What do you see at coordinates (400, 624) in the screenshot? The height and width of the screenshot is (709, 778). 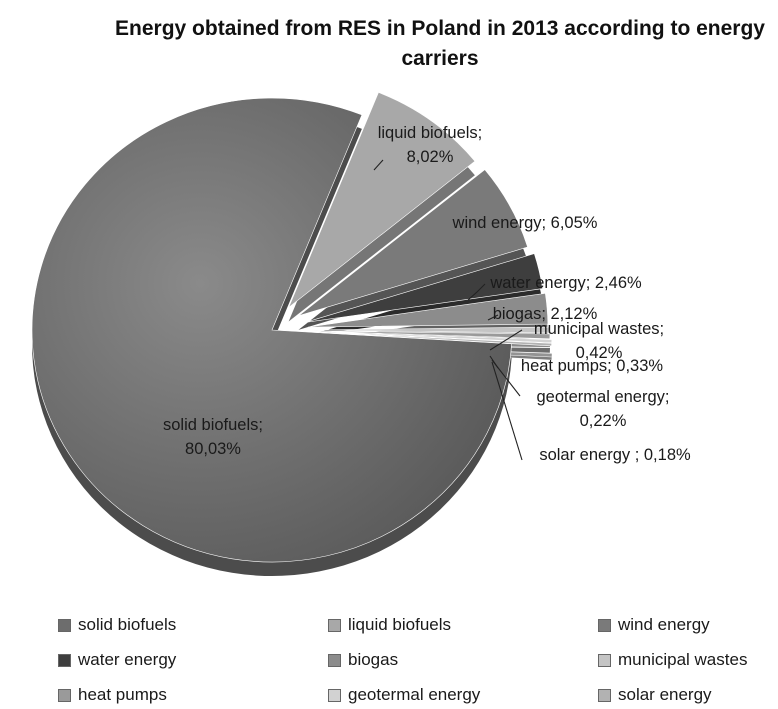 I see `legend-label: liquid biofuels` at bounding box center [400, 624].